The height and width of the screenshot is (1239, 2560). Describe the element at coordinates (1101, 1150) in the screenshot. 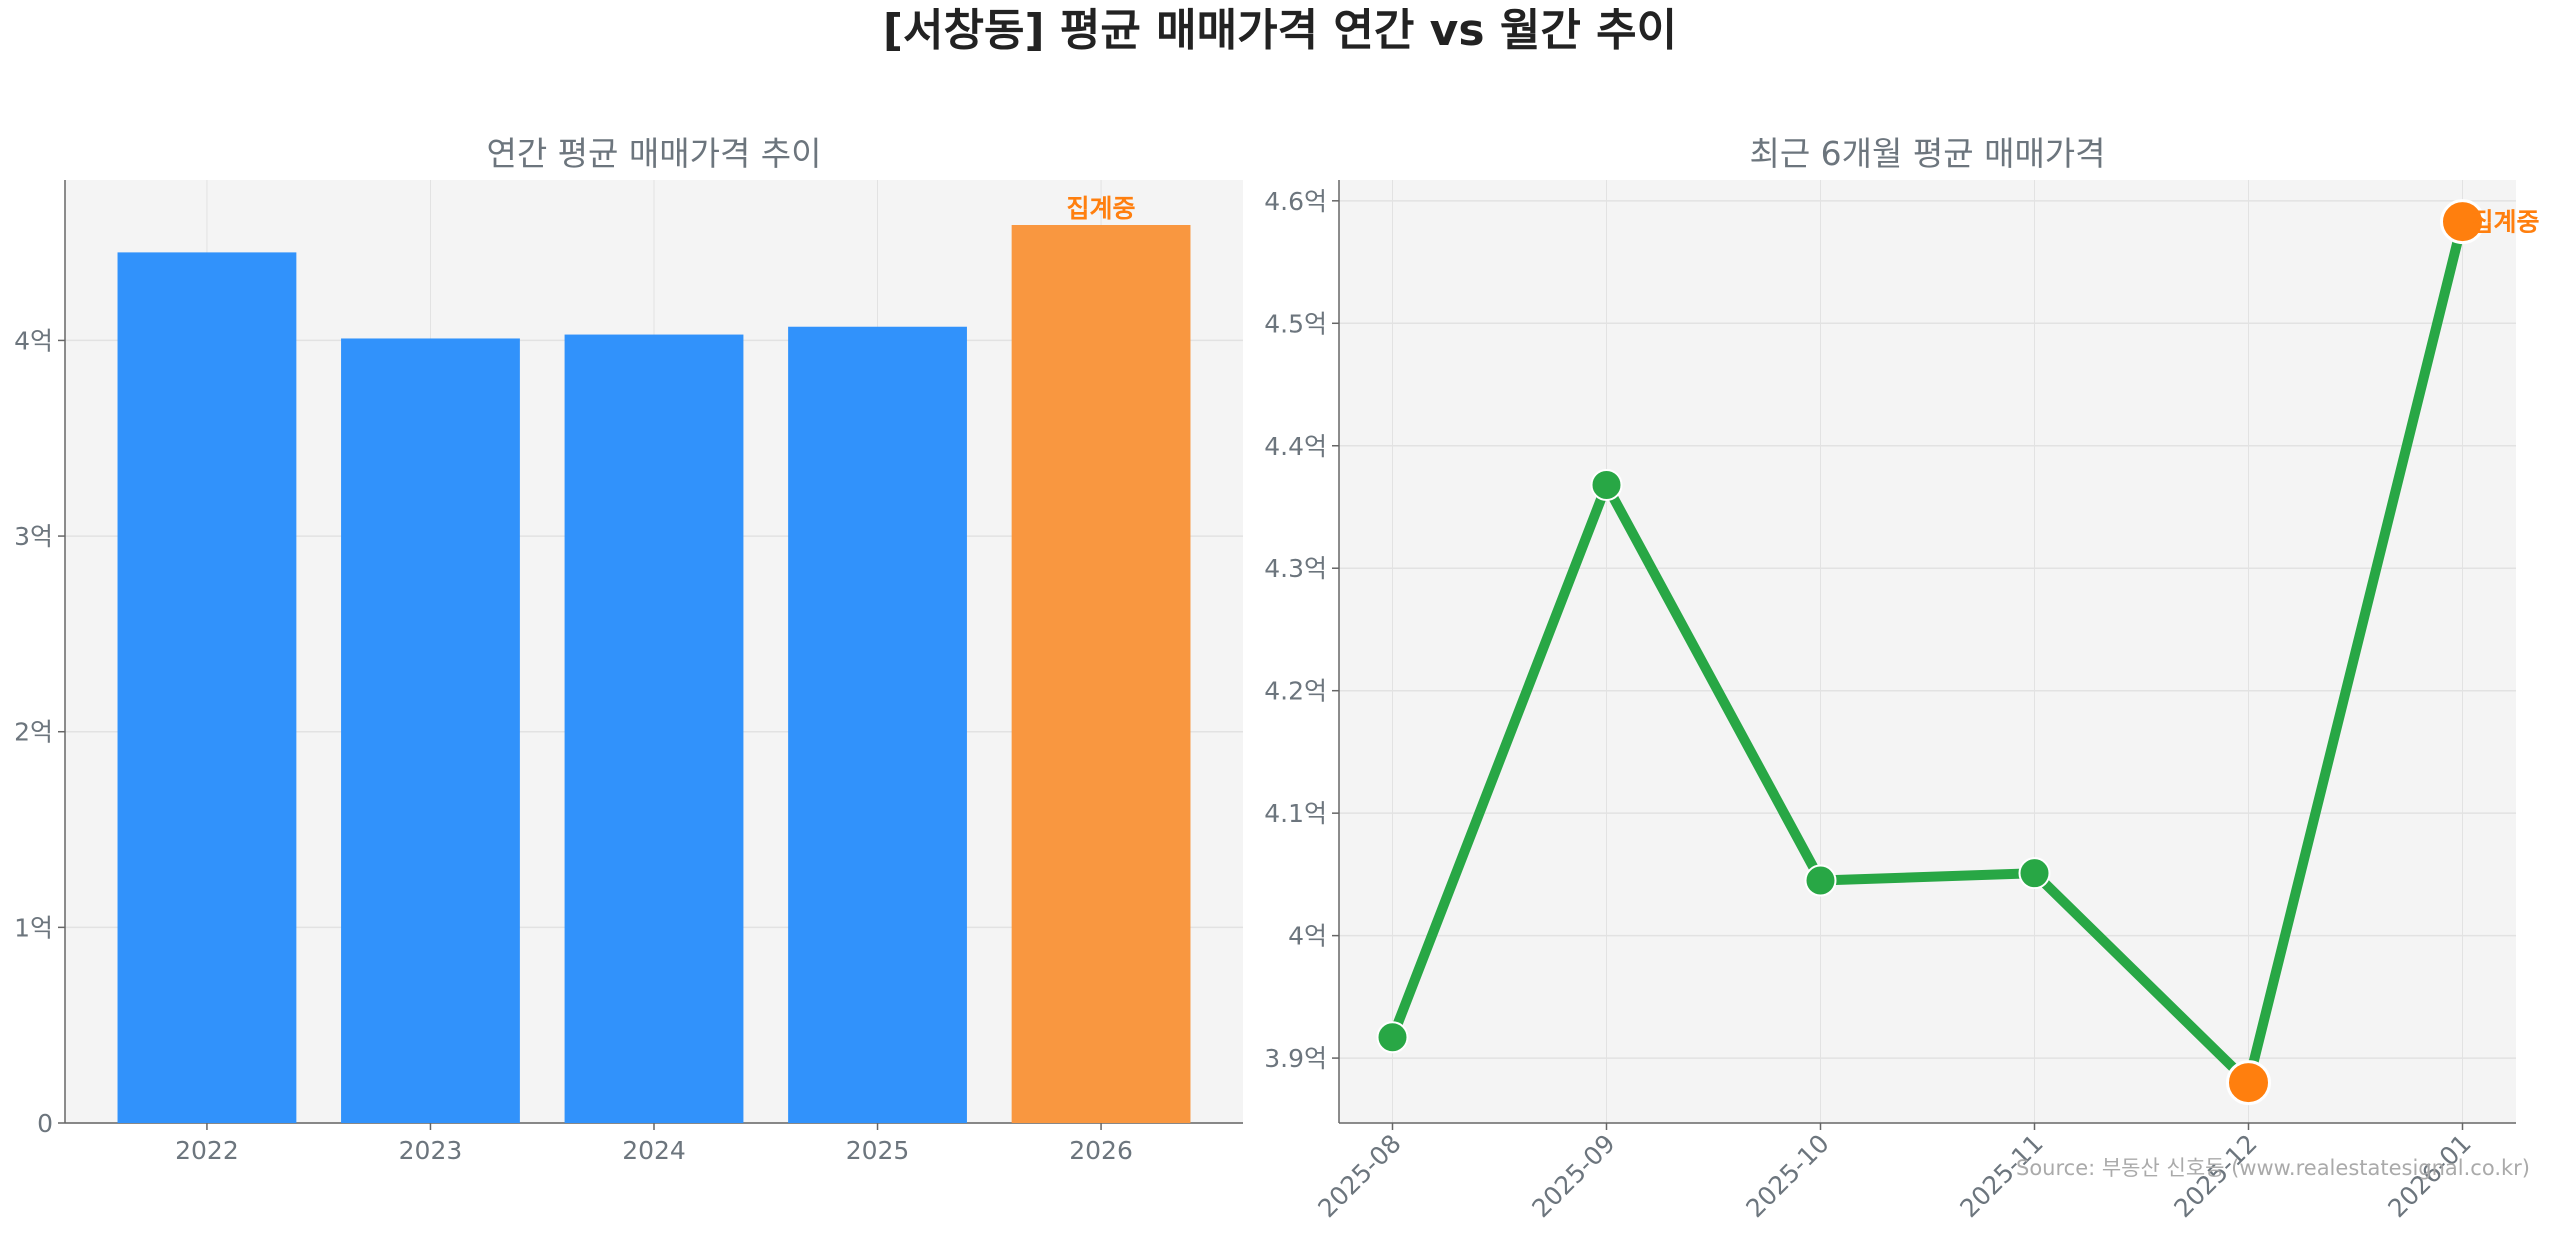

I see `x-tick-label: 2026` at that location.